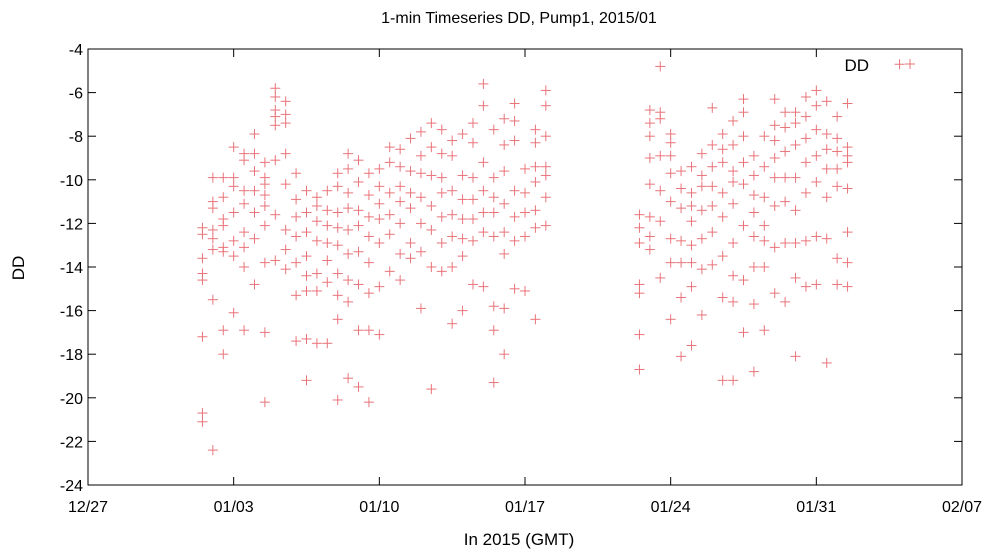  Describe the element at coordinates (671, 507) in the screenshot. I see `x-tick-label: 01/24` at that location.